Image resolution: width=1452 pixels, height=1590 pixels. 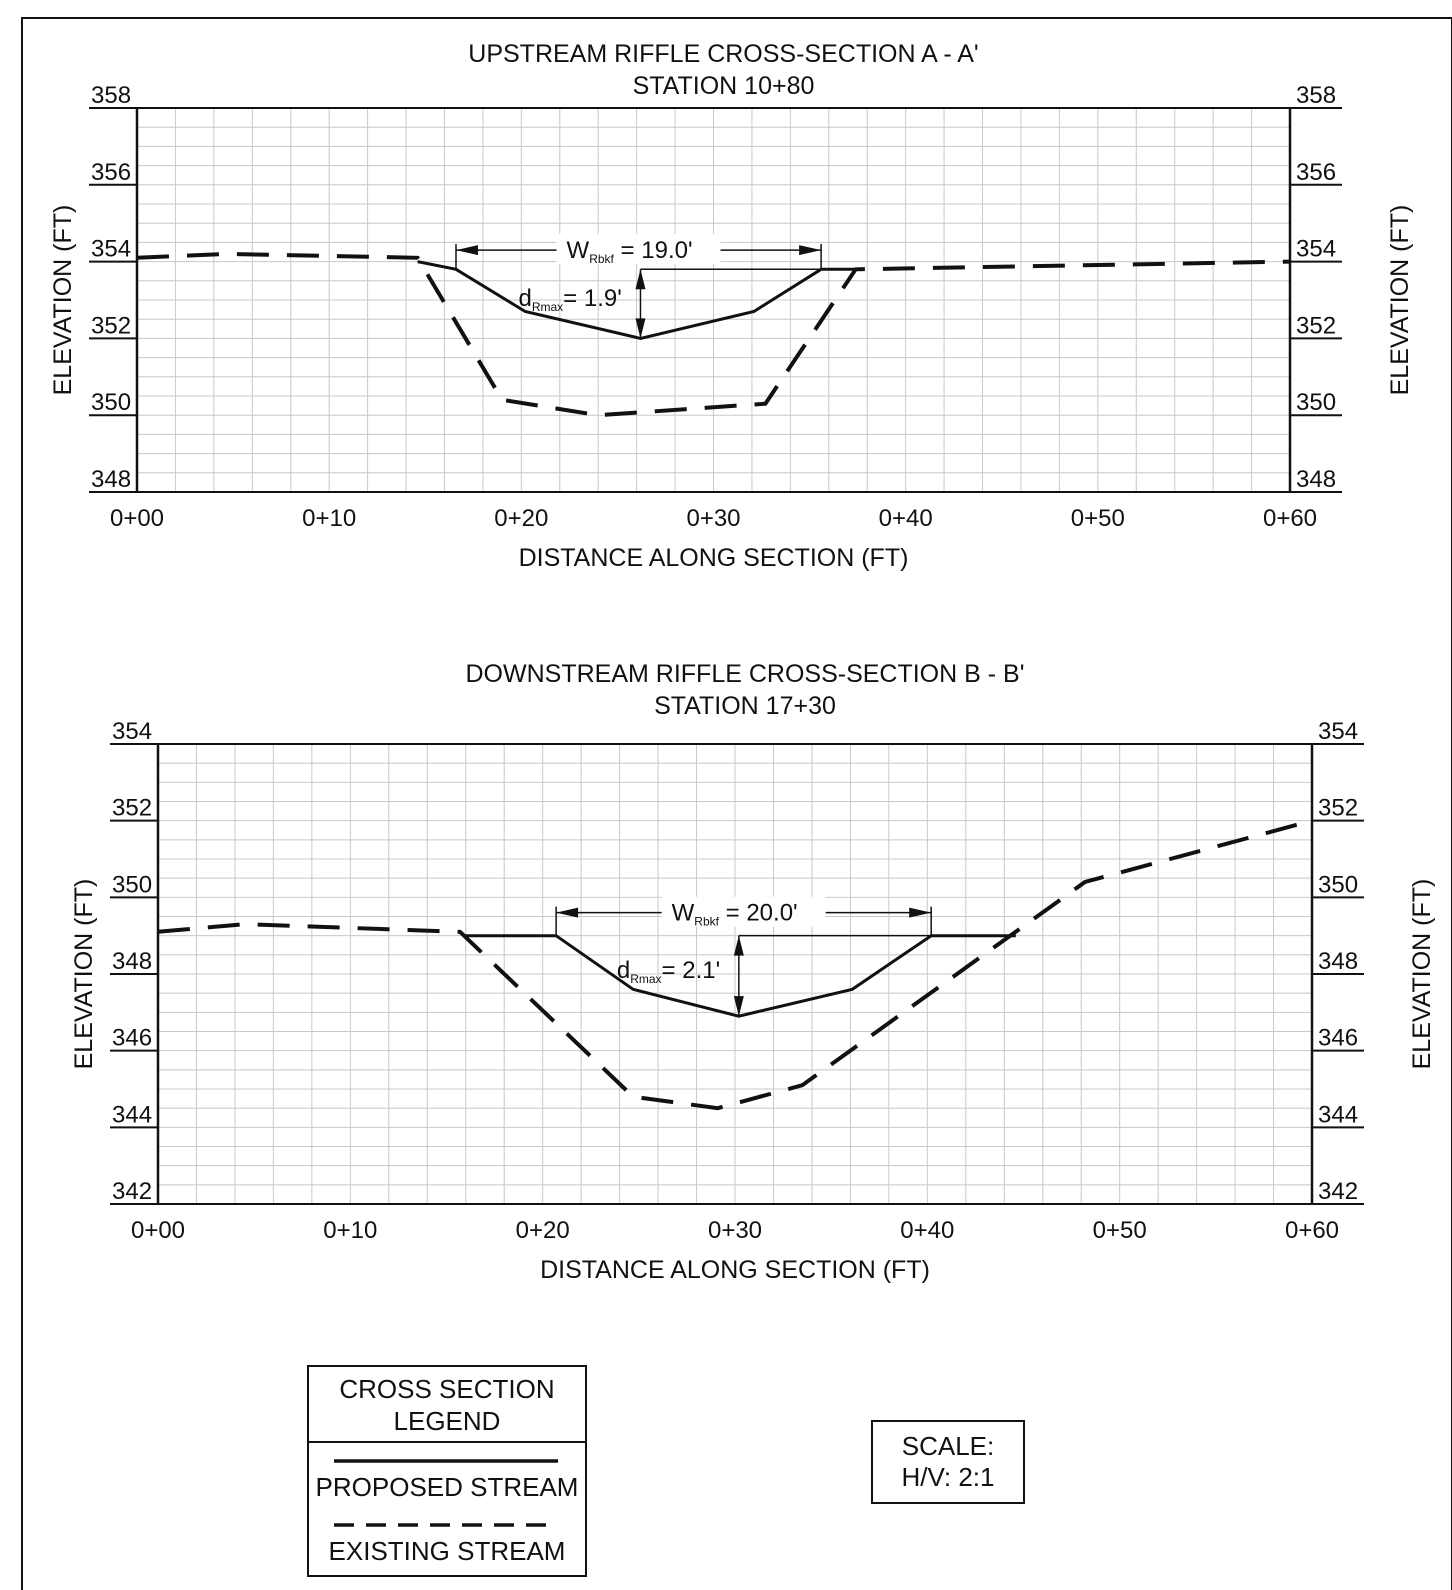 I want to click on chart-title: DOWNSTREAM RIFFLE CROSS-SECTION B - B', so click(x=745, y=674).